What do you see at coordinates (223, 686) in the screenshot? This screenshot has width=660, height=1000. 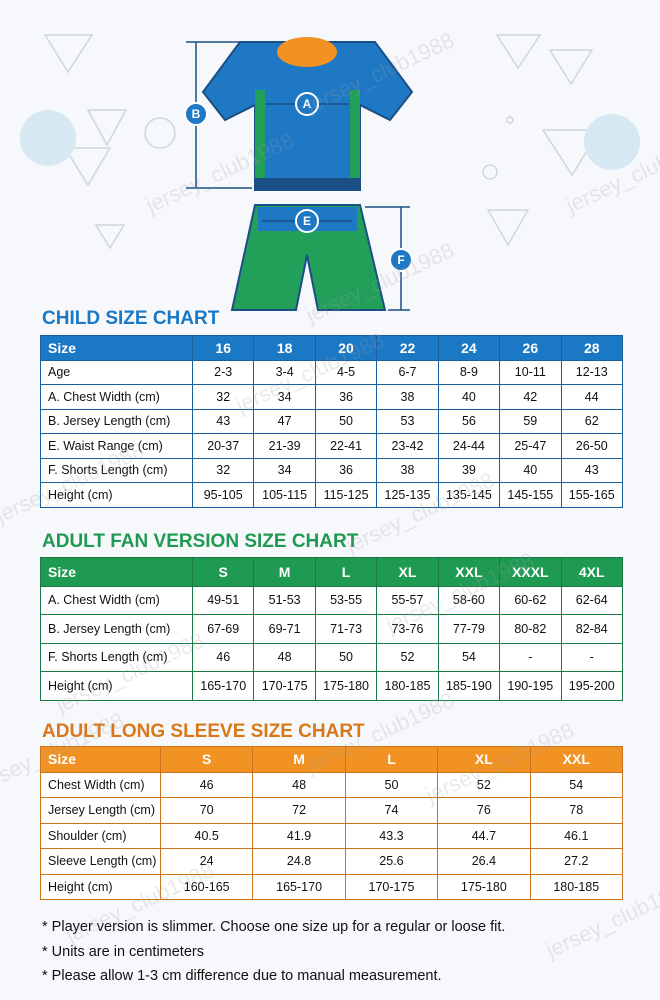 I see `table-cell: 165-170` at bounding box center [223, 686].